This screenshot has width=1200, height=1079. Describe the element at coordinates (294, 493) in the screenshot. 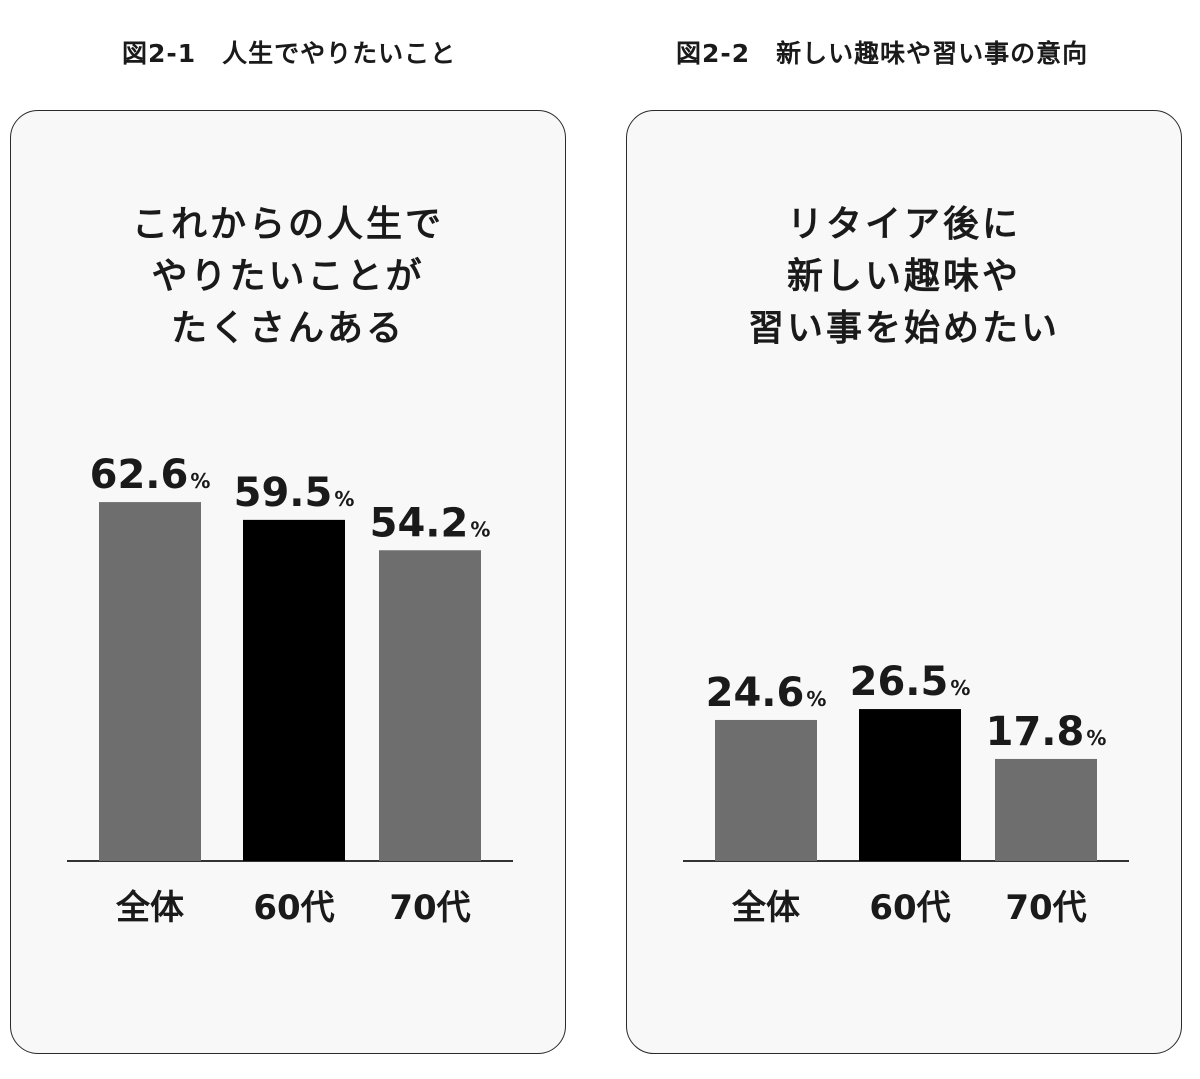

I see `data-label: 59.5%` at that location.